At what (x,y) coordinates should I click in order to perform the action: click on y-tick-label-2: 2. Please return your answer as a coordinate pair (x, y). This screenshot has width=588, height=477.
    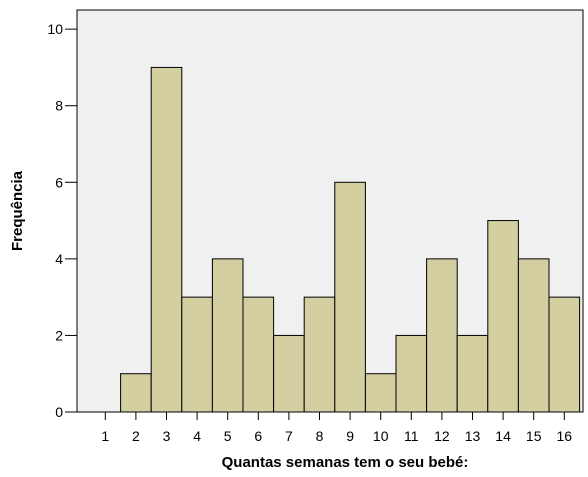
    Looking at the image, I should click on (59, 335).